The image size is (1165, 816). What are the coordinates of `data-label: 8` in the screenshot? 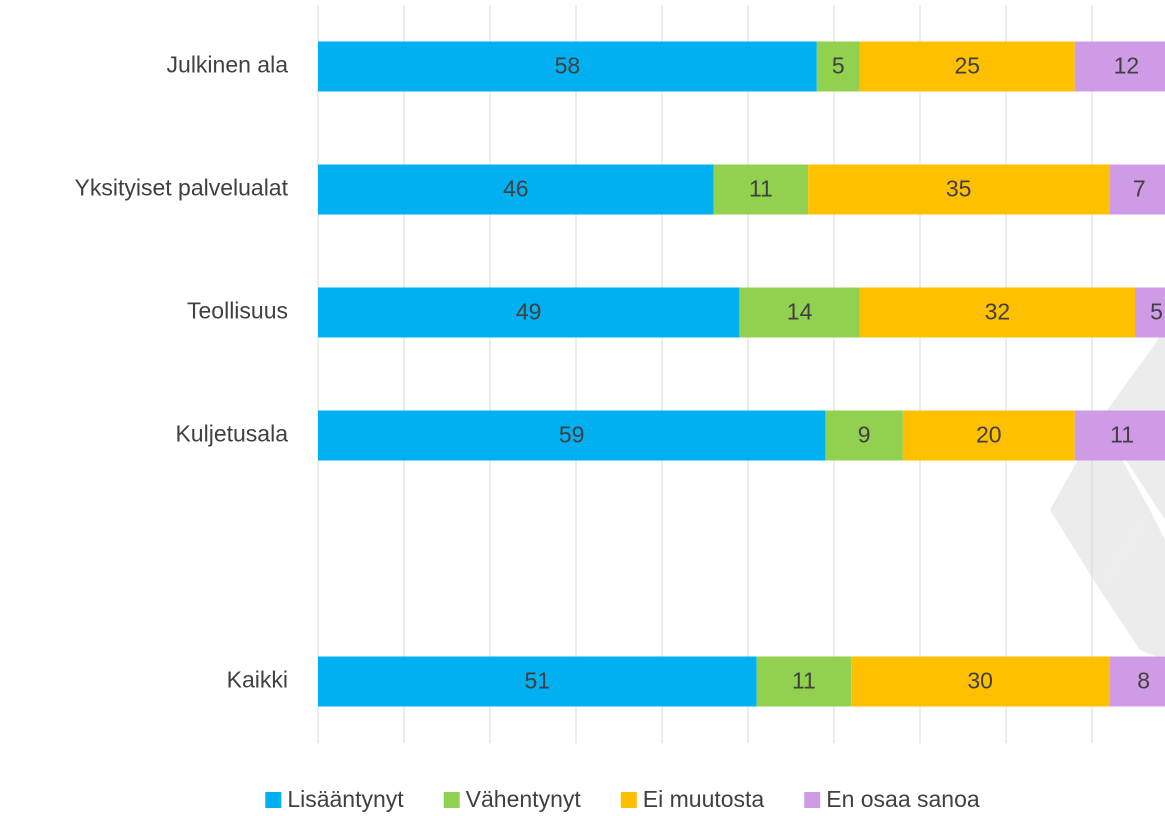 It's located at (1143, 681).